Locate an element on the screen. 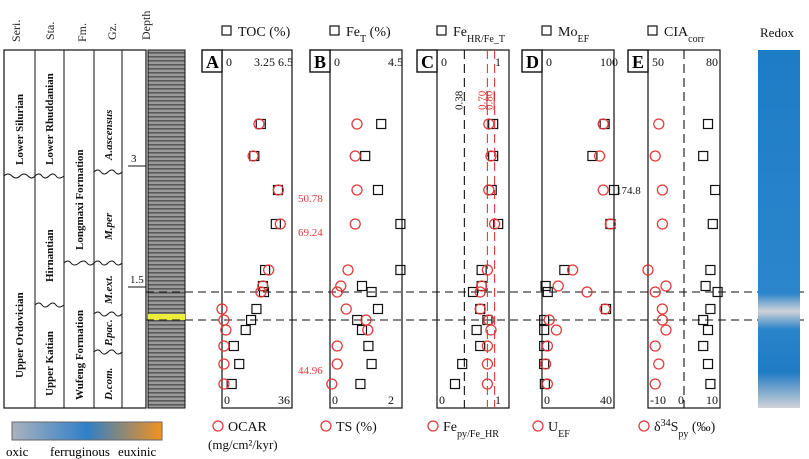 The image size is (809, 459). redox-bar is located at coordinates (779, 229).